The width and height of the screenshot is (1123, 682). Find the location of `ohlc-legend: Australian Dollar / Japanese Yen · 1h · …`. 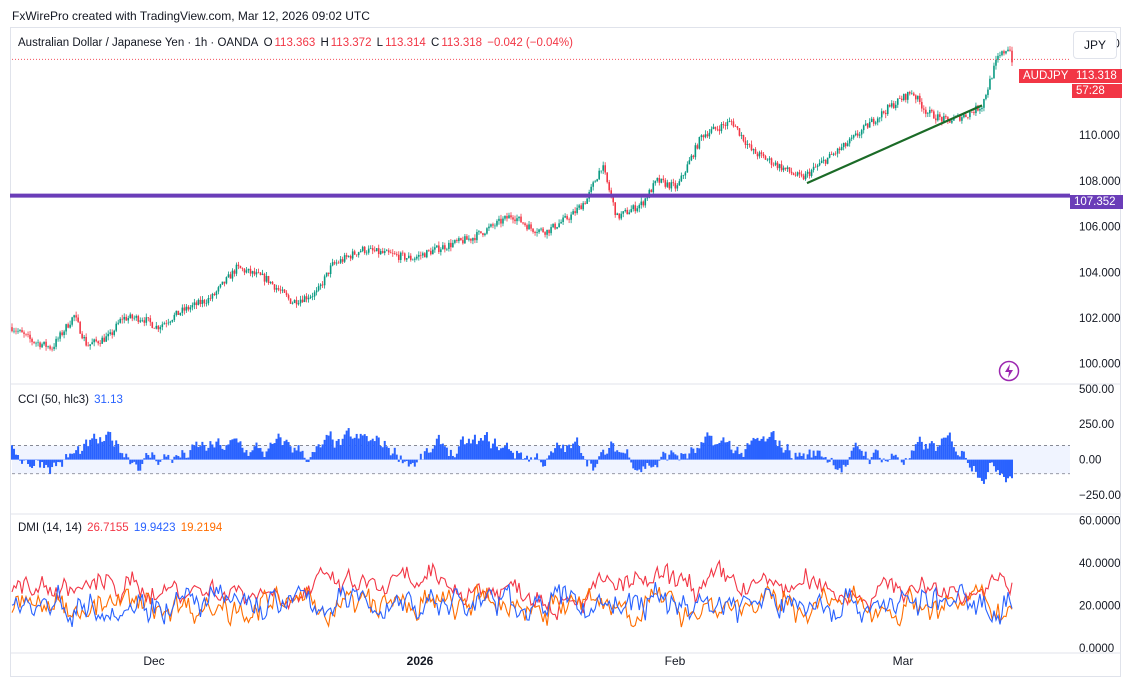

ohlc-legend: Australian Dollar / Japanese Yen · 1h · … is located at coordinates (296, 43).